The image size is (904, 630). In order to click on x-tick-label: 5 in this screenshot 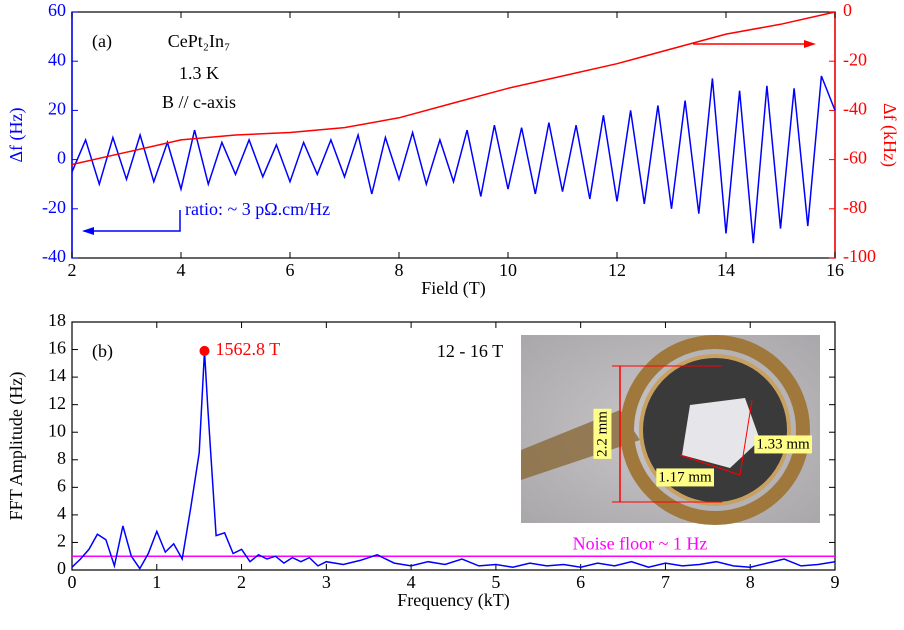, I will do `click(495, 582)`.